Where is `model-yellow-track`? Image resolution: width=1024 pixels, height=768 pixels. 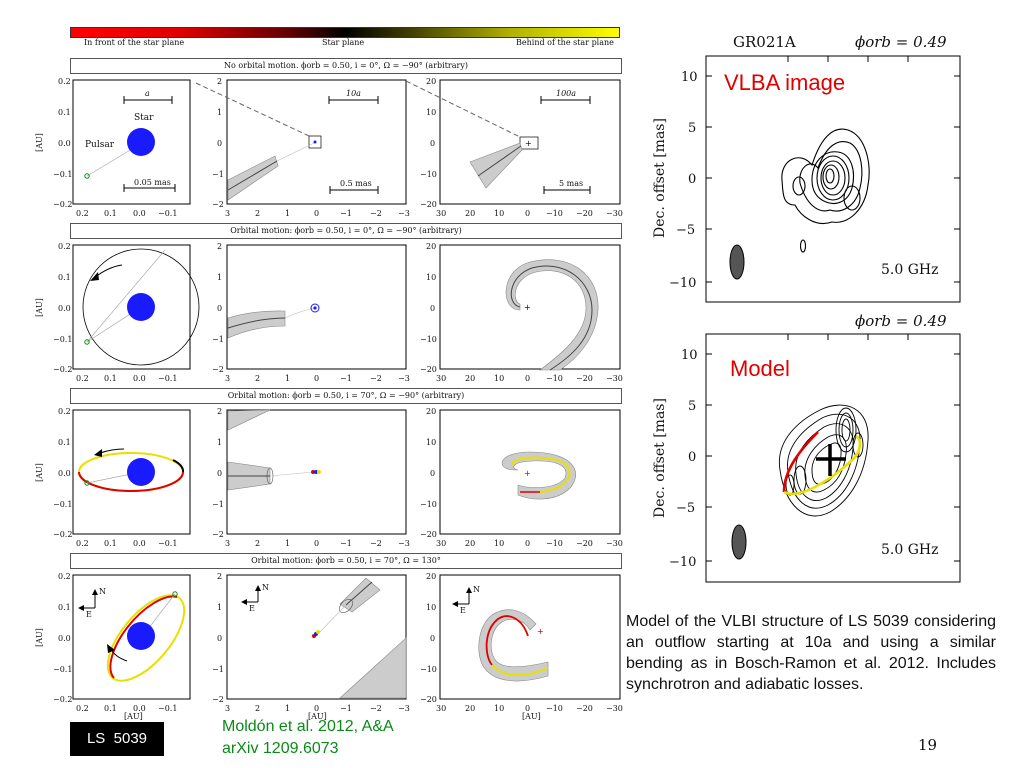
model-yellow-track is located at coordinates (822, 464).